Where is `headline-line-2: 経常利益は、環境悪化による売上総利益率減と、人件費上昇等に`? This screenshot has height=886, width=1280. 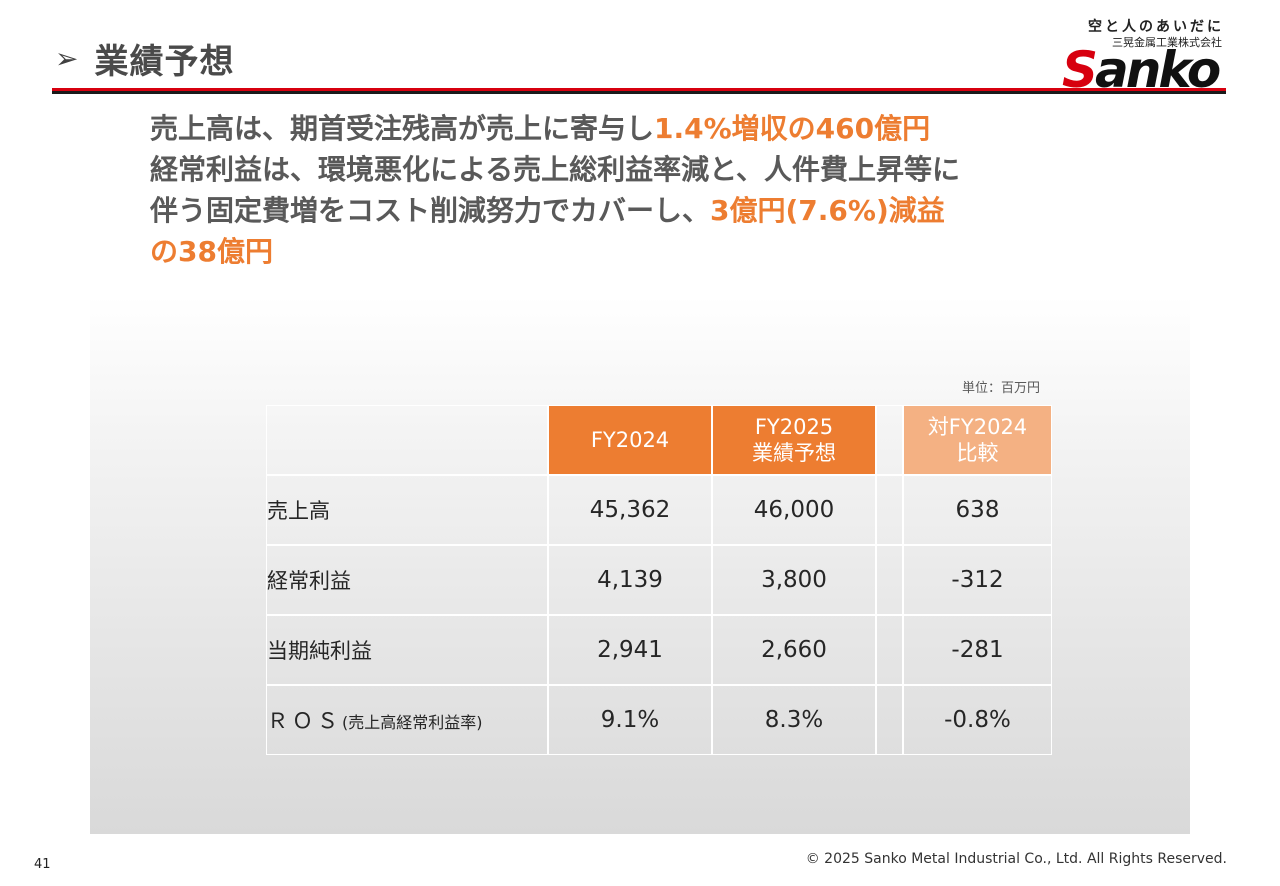
headline-line-2: 経常利益は、環境悪化による売上総利益率減と、人件費上昇等に is located at coordinates (555, 169).